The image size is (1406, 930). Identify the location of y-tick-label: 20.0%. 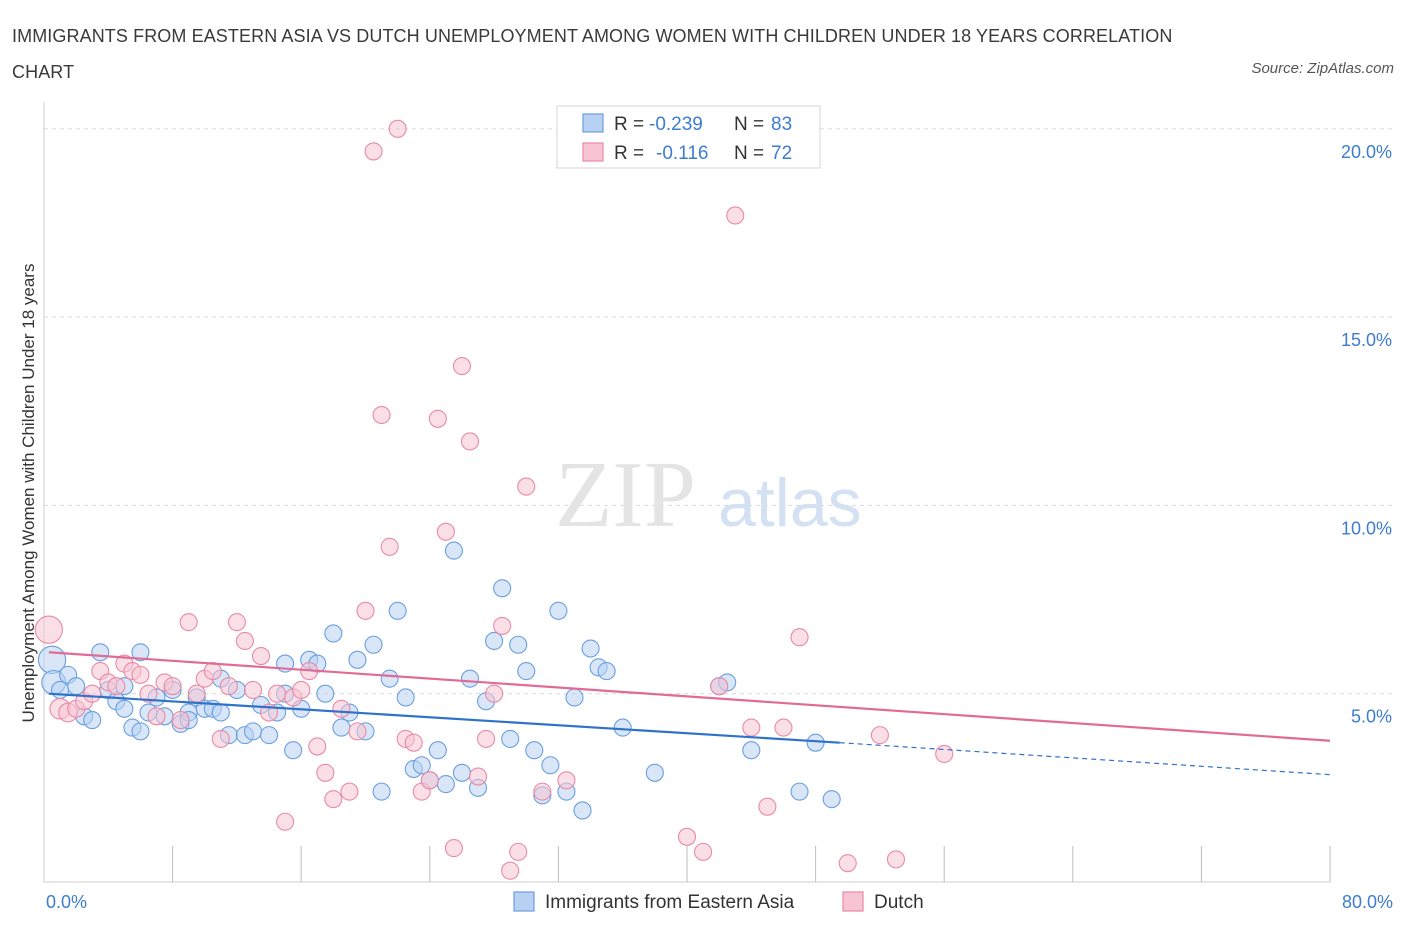
(1366, 152).